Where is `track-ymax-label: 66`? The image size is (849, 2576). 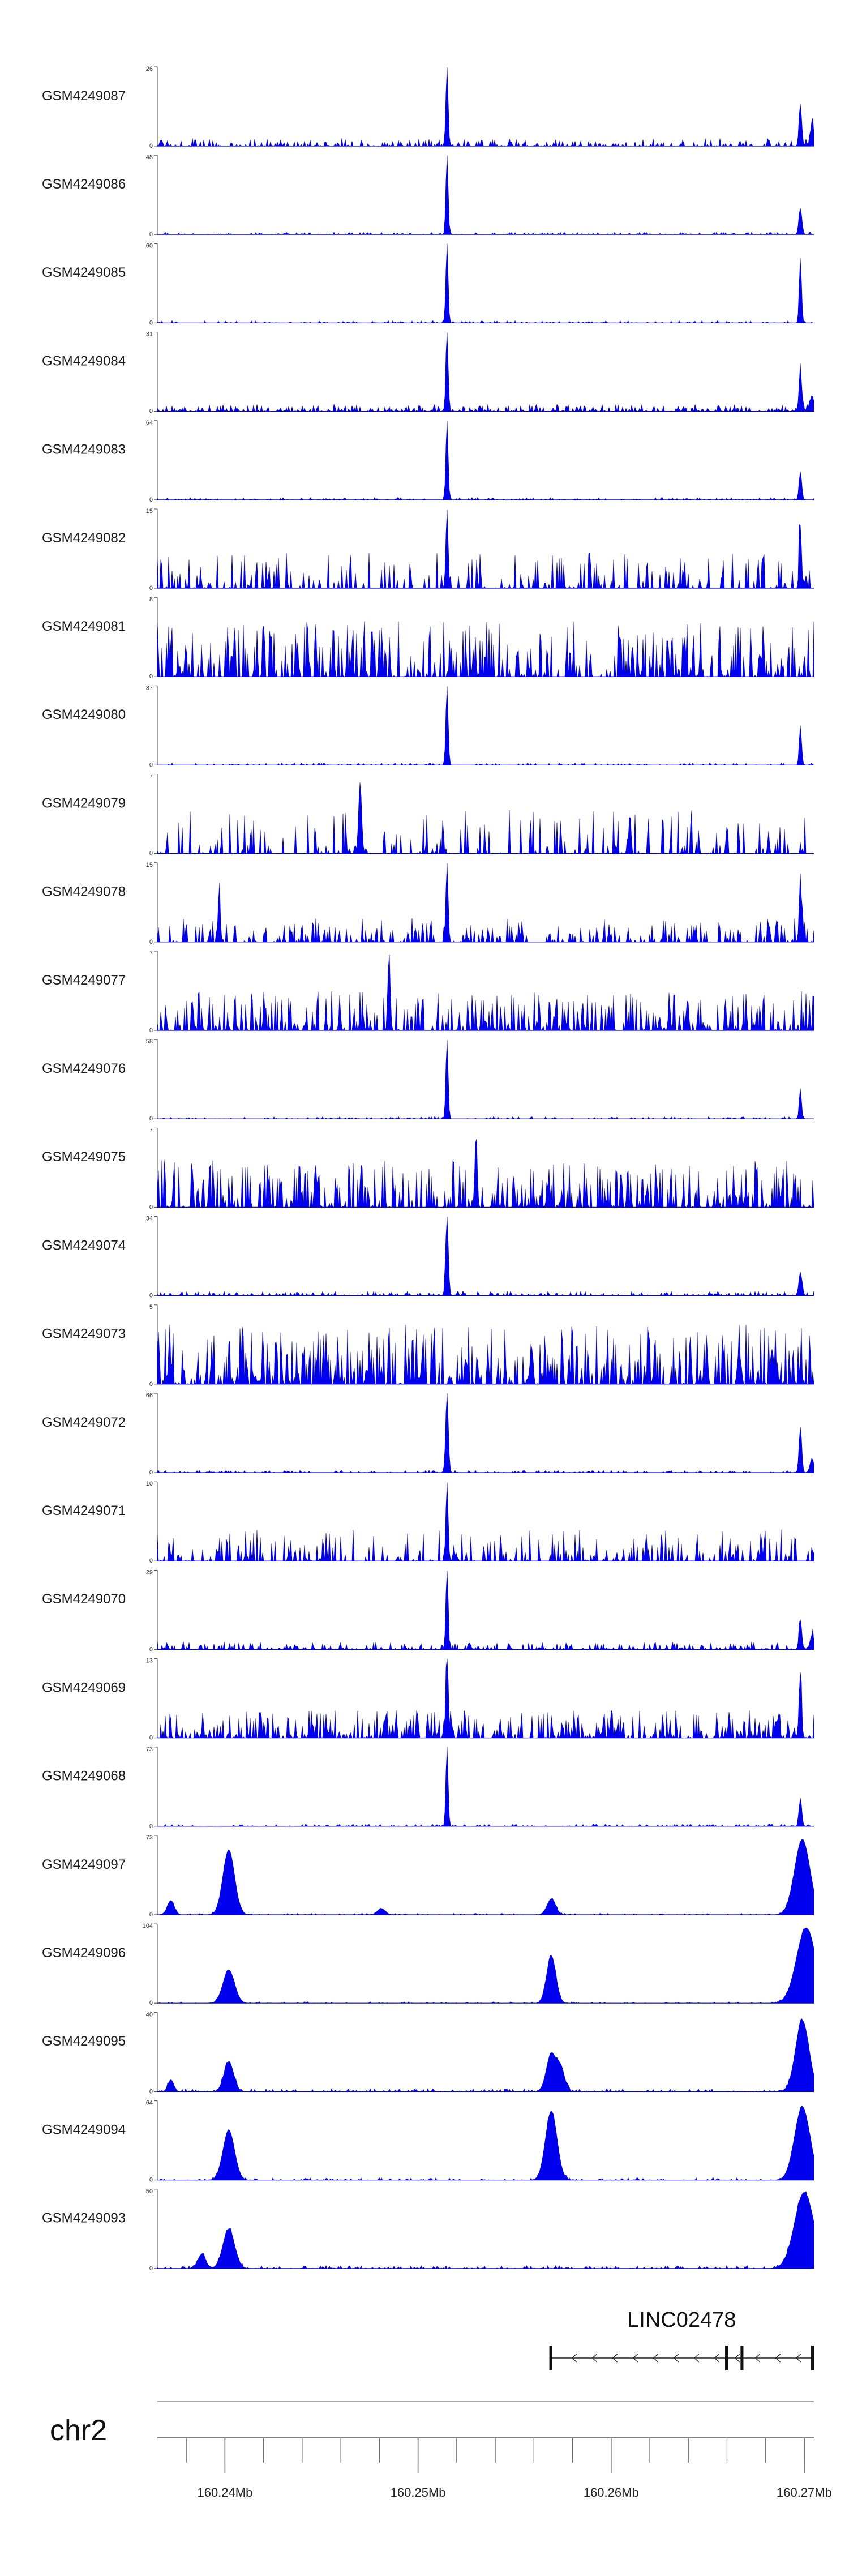 track-ymax-label: 66 is located at coordinates (149, 1395).